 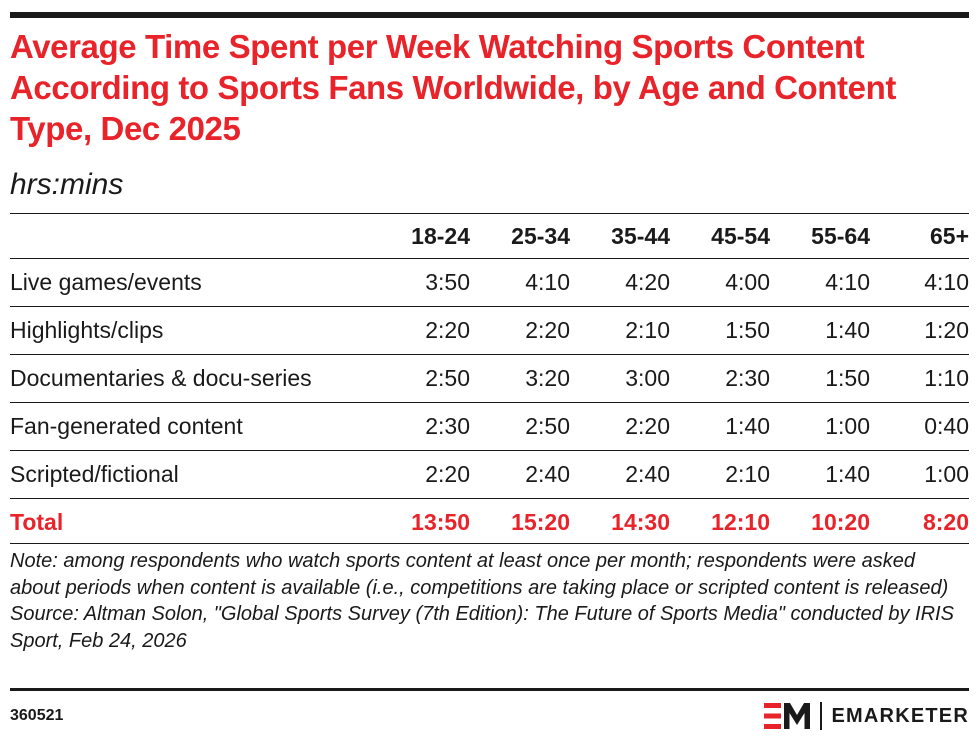 I want to click on column-header: 55-64, so click(x=840, y=235).